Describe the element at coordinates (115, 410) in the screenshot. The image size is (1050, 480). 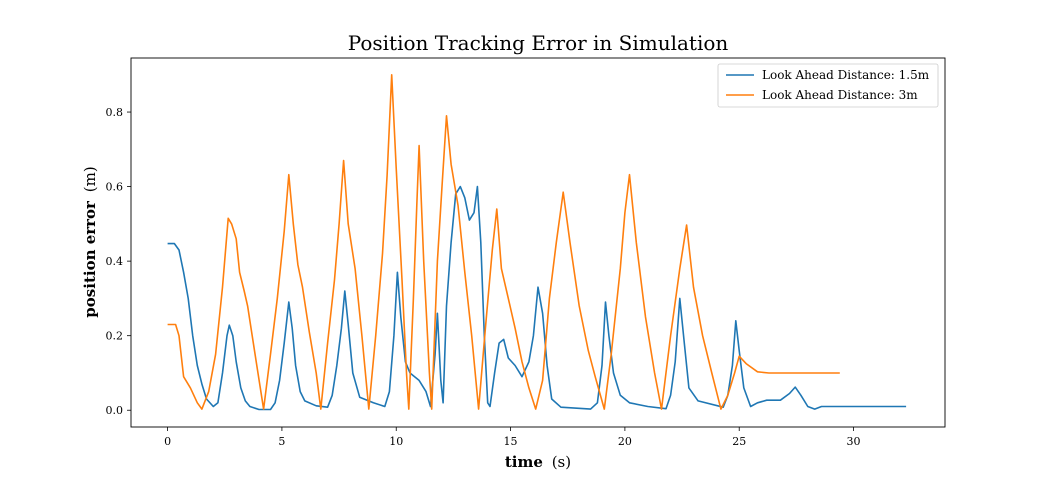
I see `y-tick-label: 0.0` at that location.